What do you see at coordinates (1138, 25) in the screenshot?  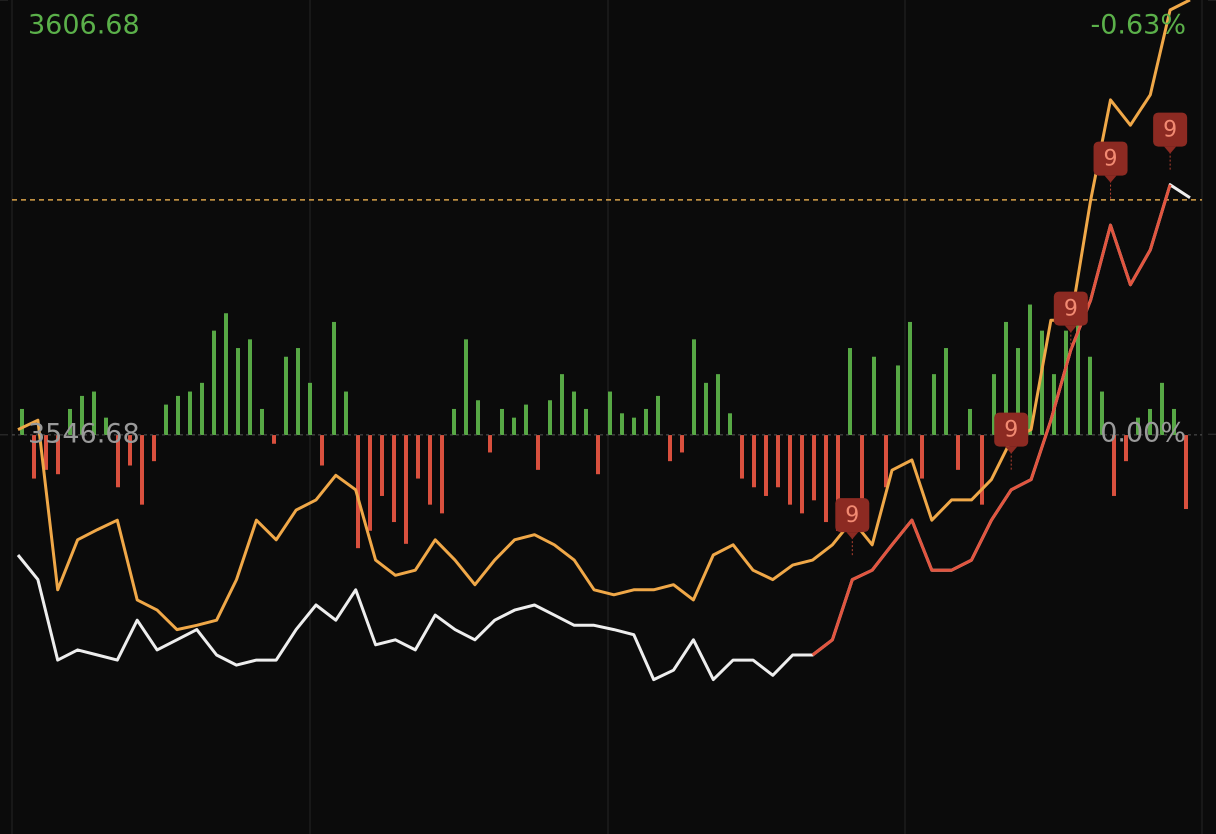 I see `y2-tick-label: -0.63%` at bounding box center [1138, 25].